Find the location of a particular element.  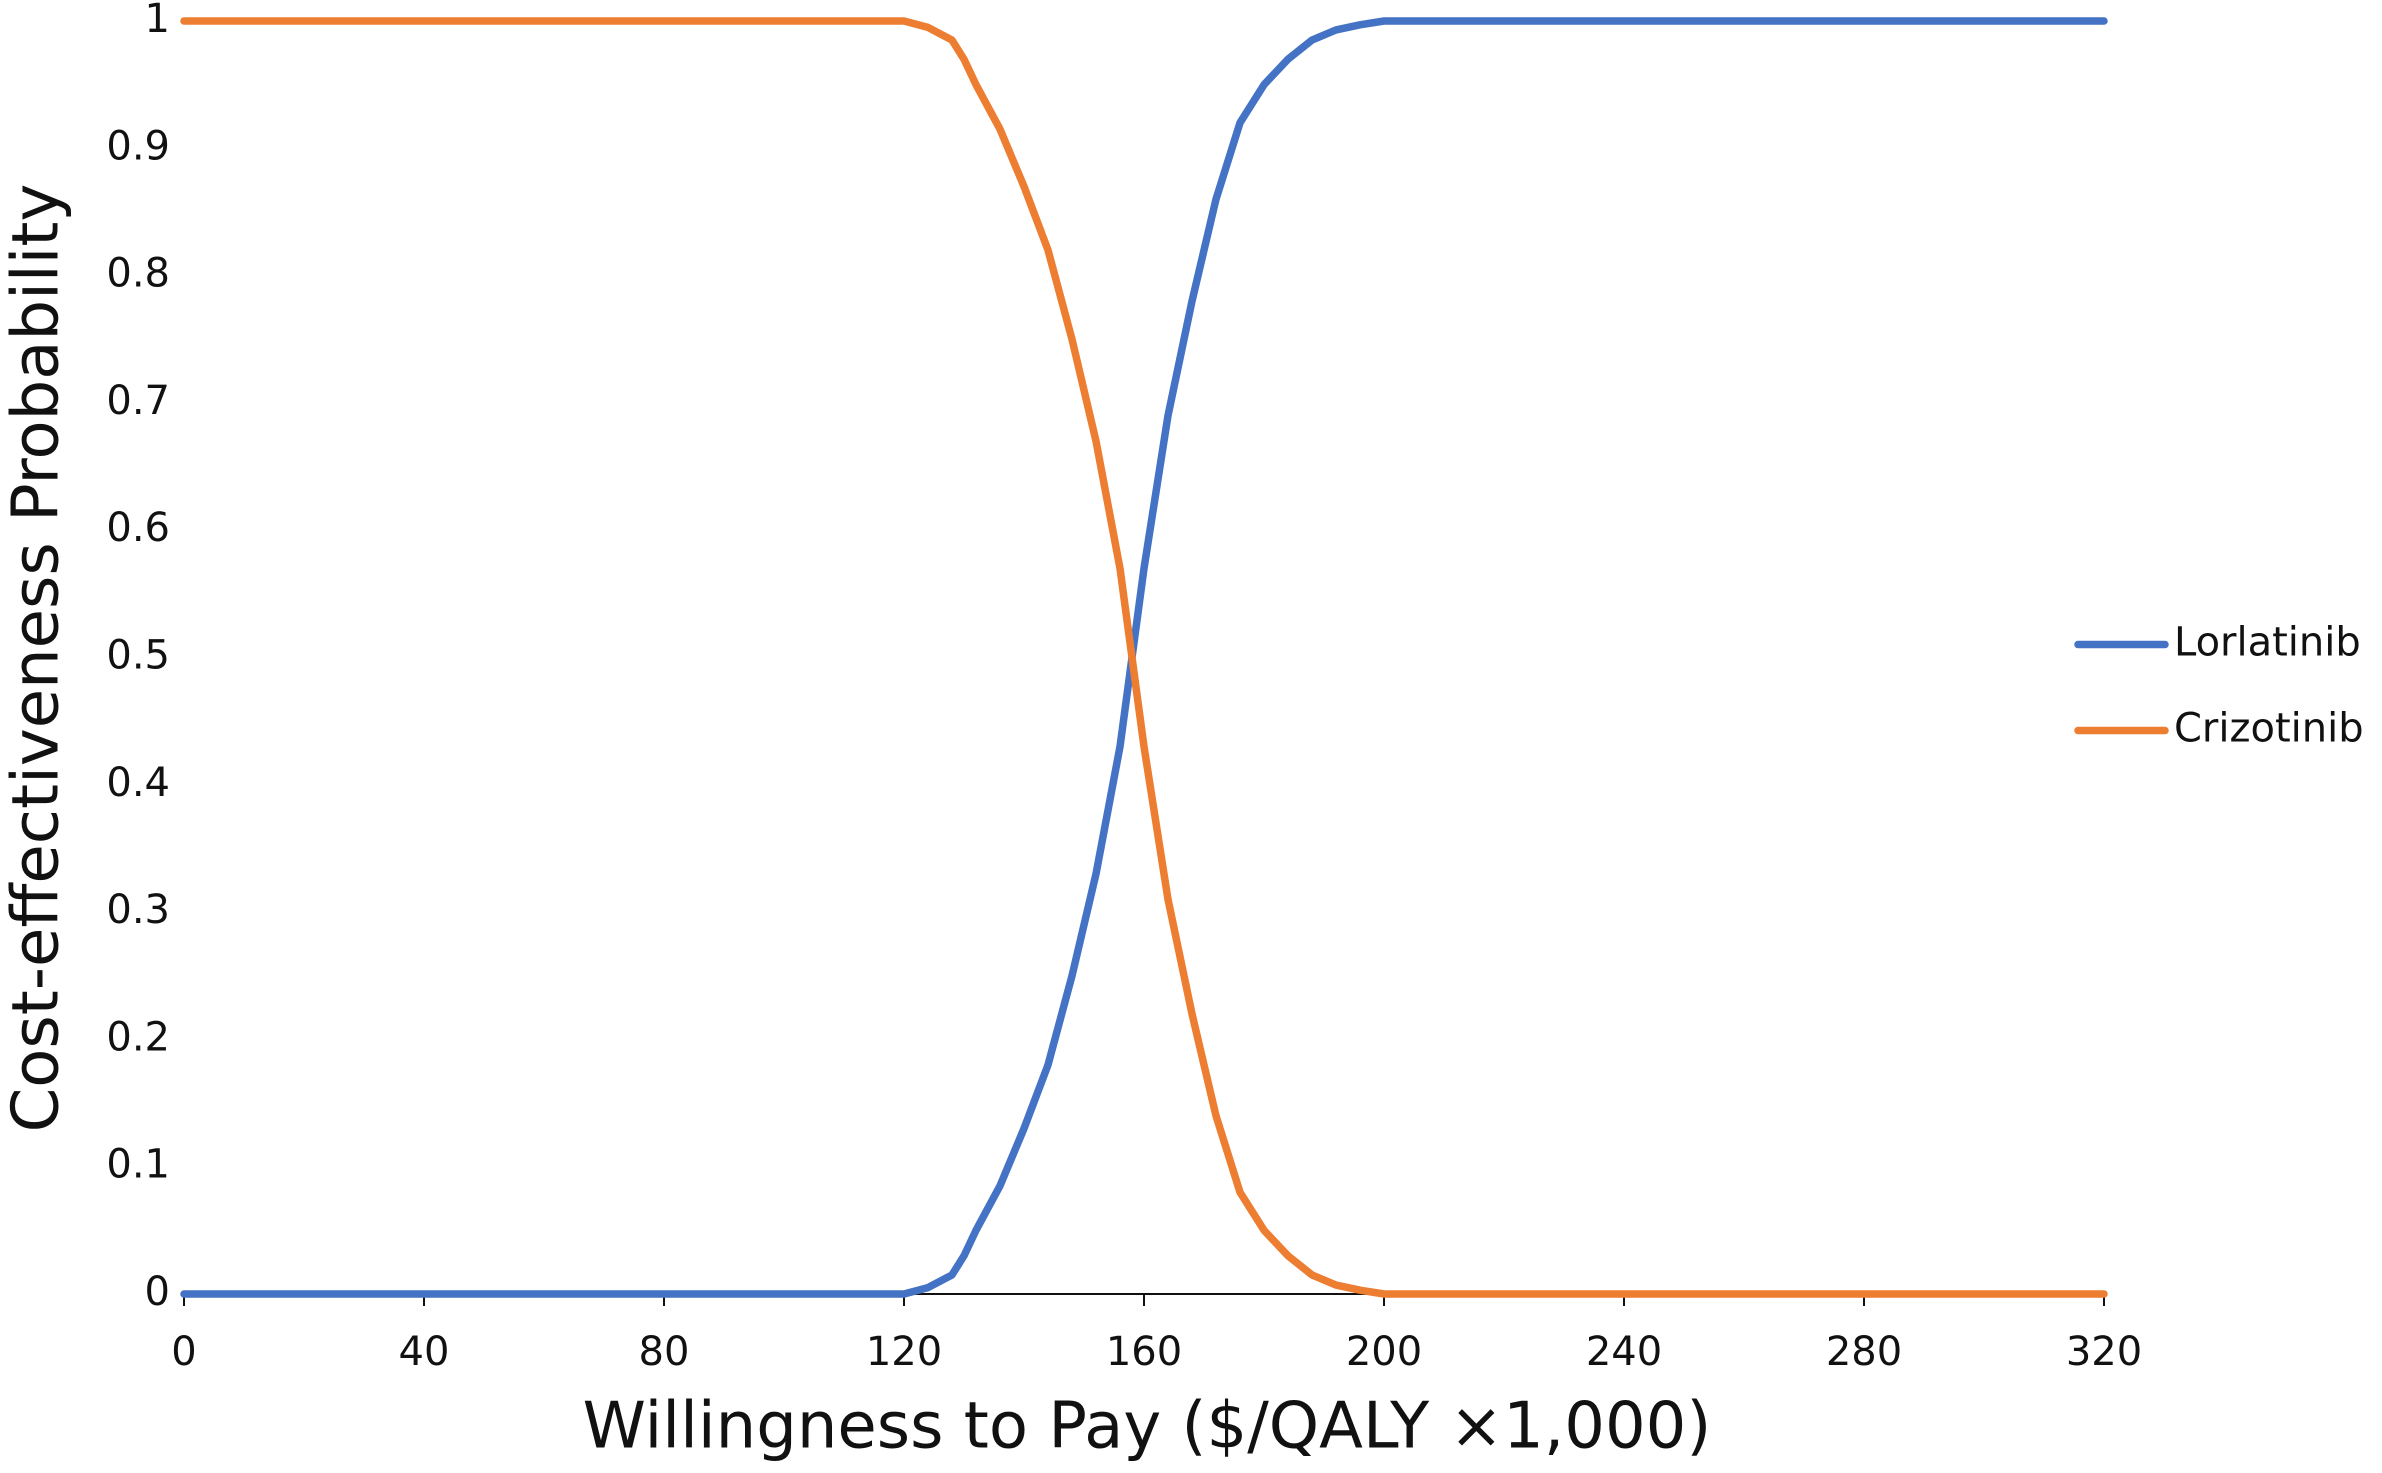

x-tick-label: 200 is located at coordinates (1384, 1352).